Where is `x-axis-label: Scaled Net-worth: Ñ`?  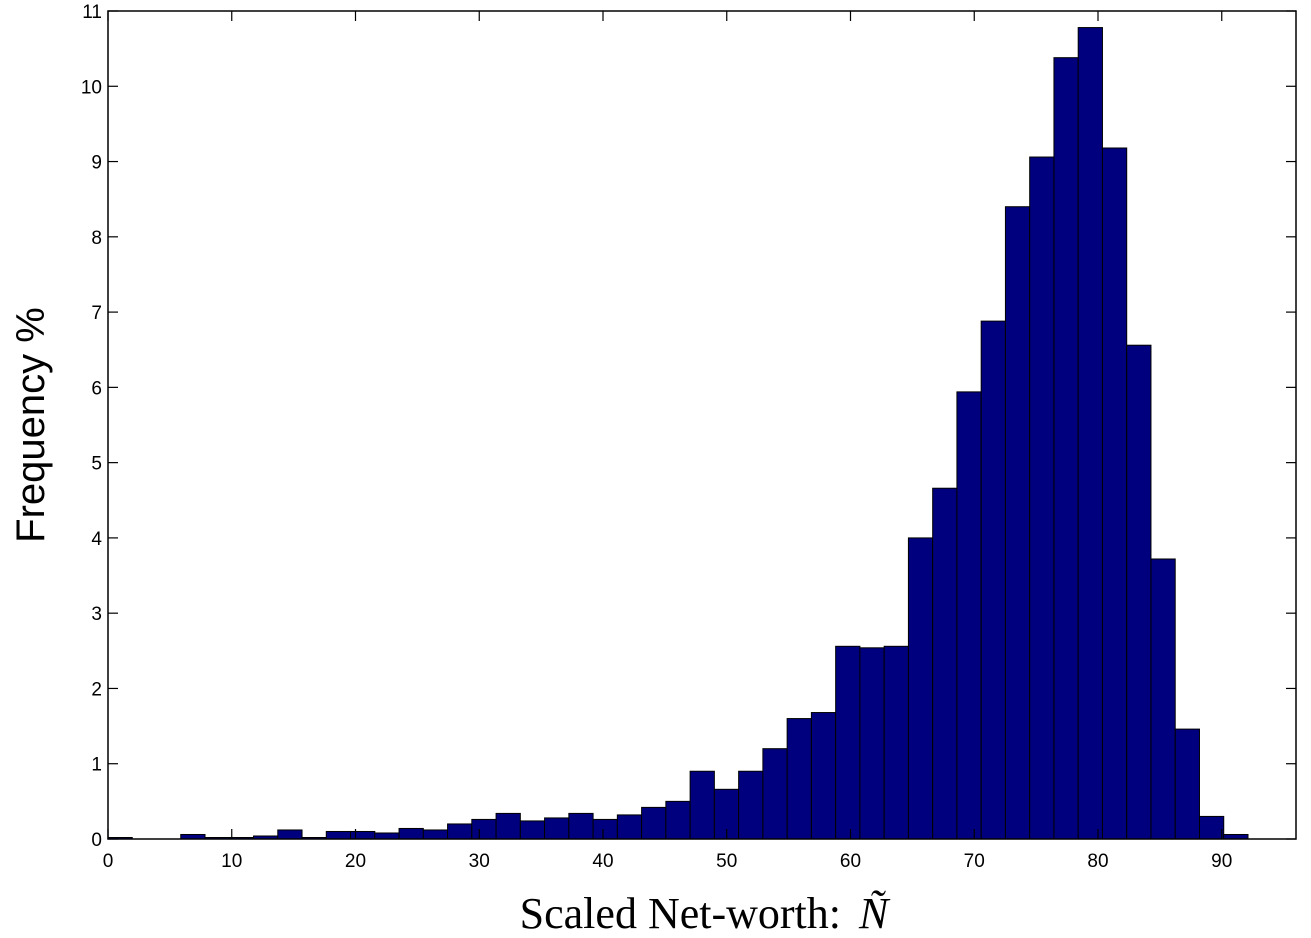 x-axis-label: Scaled Net-worth: Ñ is located at coordinates (705, 913).